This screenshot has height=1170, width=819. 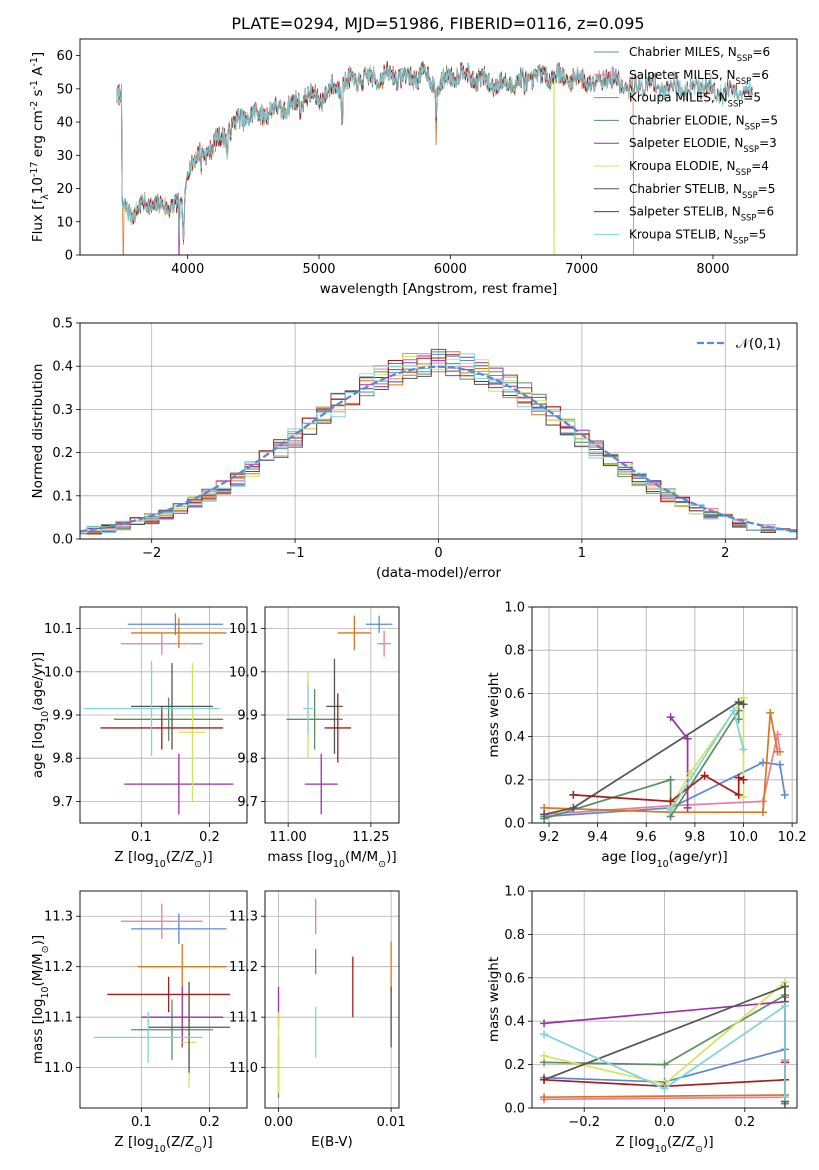 I want to click on y-axis-label: Normed distribution, so click(x=38, y=431).